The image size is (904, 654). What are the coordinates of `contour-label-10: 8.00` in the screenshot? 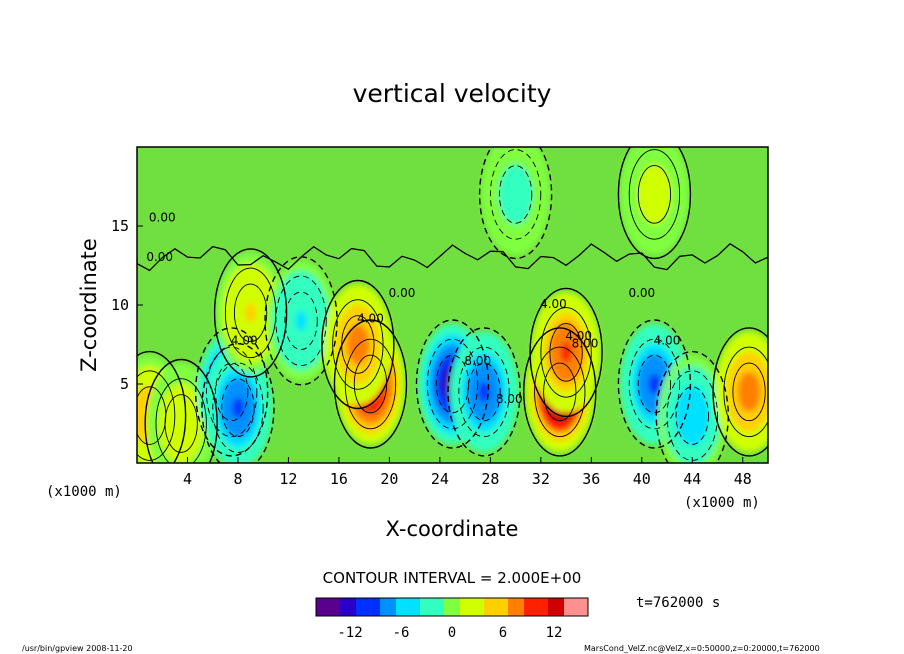 It's located at (509, 399).